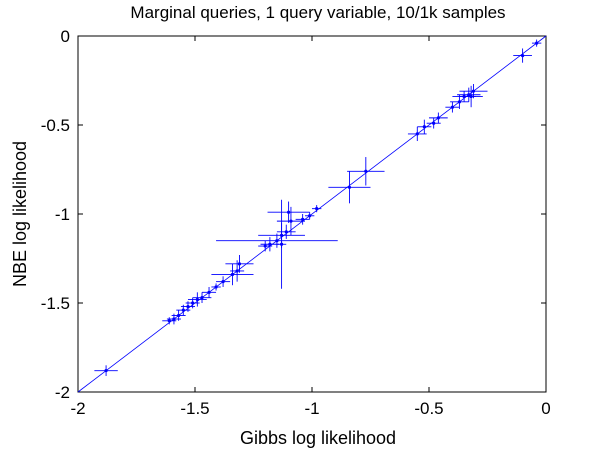  What do you see at coordinates (65, 36) in the screenshot?
I see `y-tick-label: 0` at bounding box center [65, 36].